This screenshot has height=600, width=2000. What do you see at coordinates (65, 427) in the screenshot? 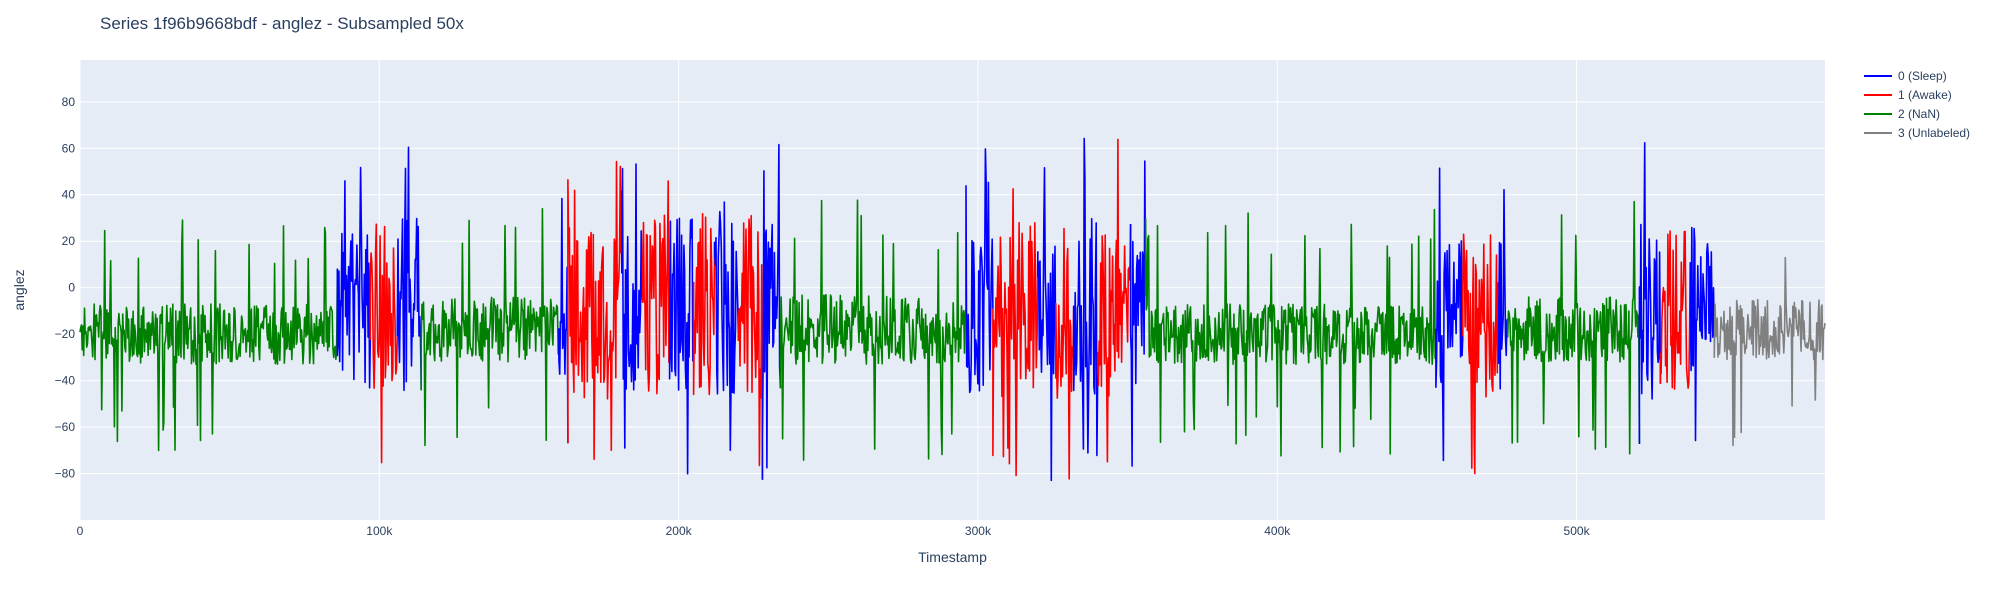
I see `y-tick-label: −60` at bounding box center [65, 427].